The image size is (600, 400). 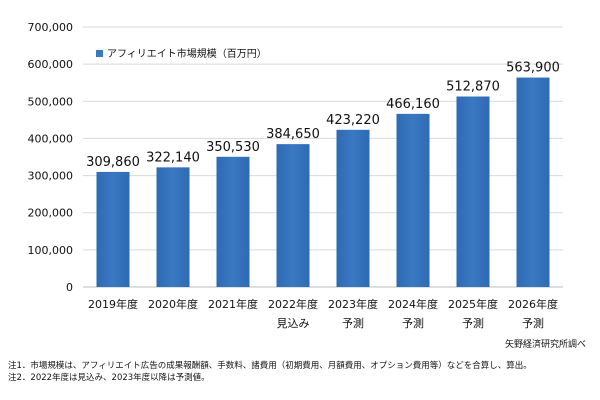 What do you see at coordinates (51, 176) in the screenshot?
I see `y-tick-label: 300,000` at bounding box center [51, 176].